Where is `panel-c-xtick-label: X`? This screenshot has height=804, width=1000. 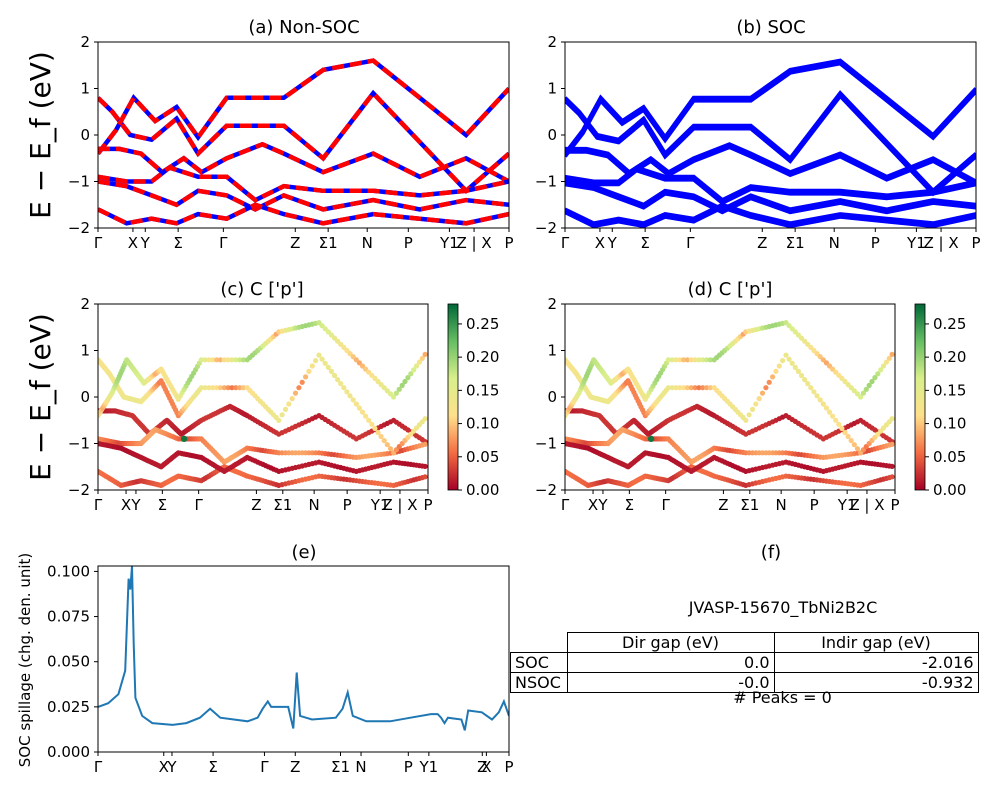
panel-c-xtick-label: X is located at coordinates (126, 505).